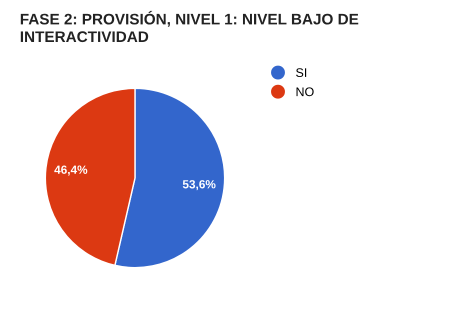 The image size is (450, 333). I want to click on legend-label: SI, so click(301, 73).